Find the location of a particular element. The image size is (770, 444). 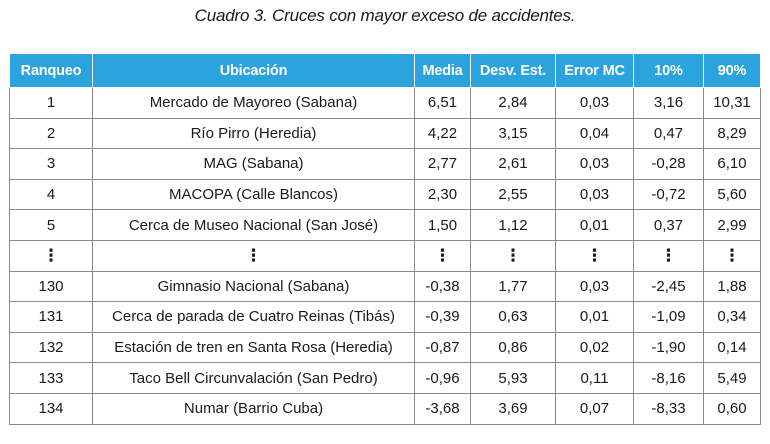

cell-ubicacion: Numar (Barrio Cuba) is located at coordinates (253, 408).